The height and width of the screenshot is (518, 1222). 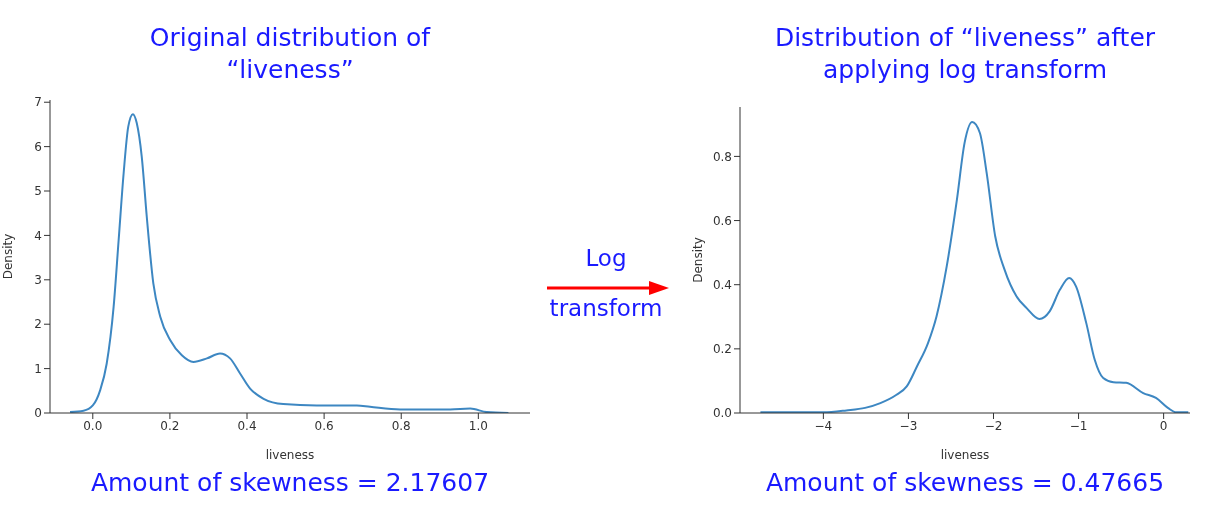 What do you see at coordinates (1078, 425) in the screenshot?
I see `x-tick-label: −1` at bounding box center [1078, 425].